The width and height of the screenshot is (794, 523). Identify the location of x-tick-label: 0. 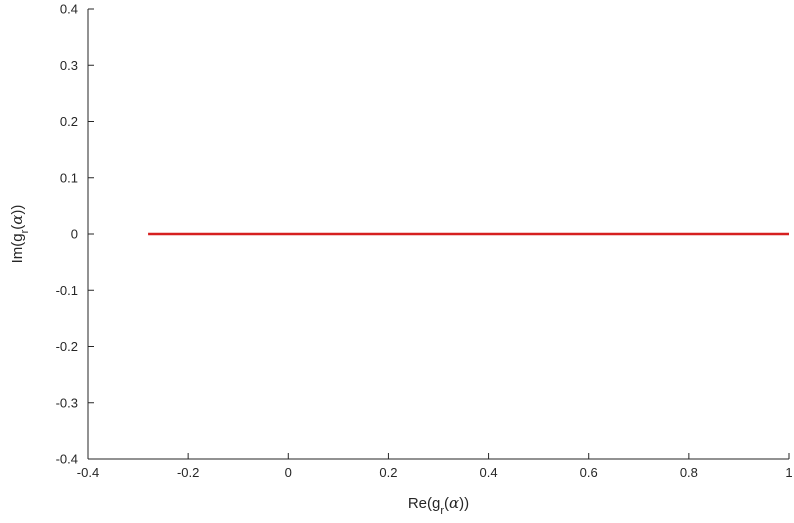
(288, 472).